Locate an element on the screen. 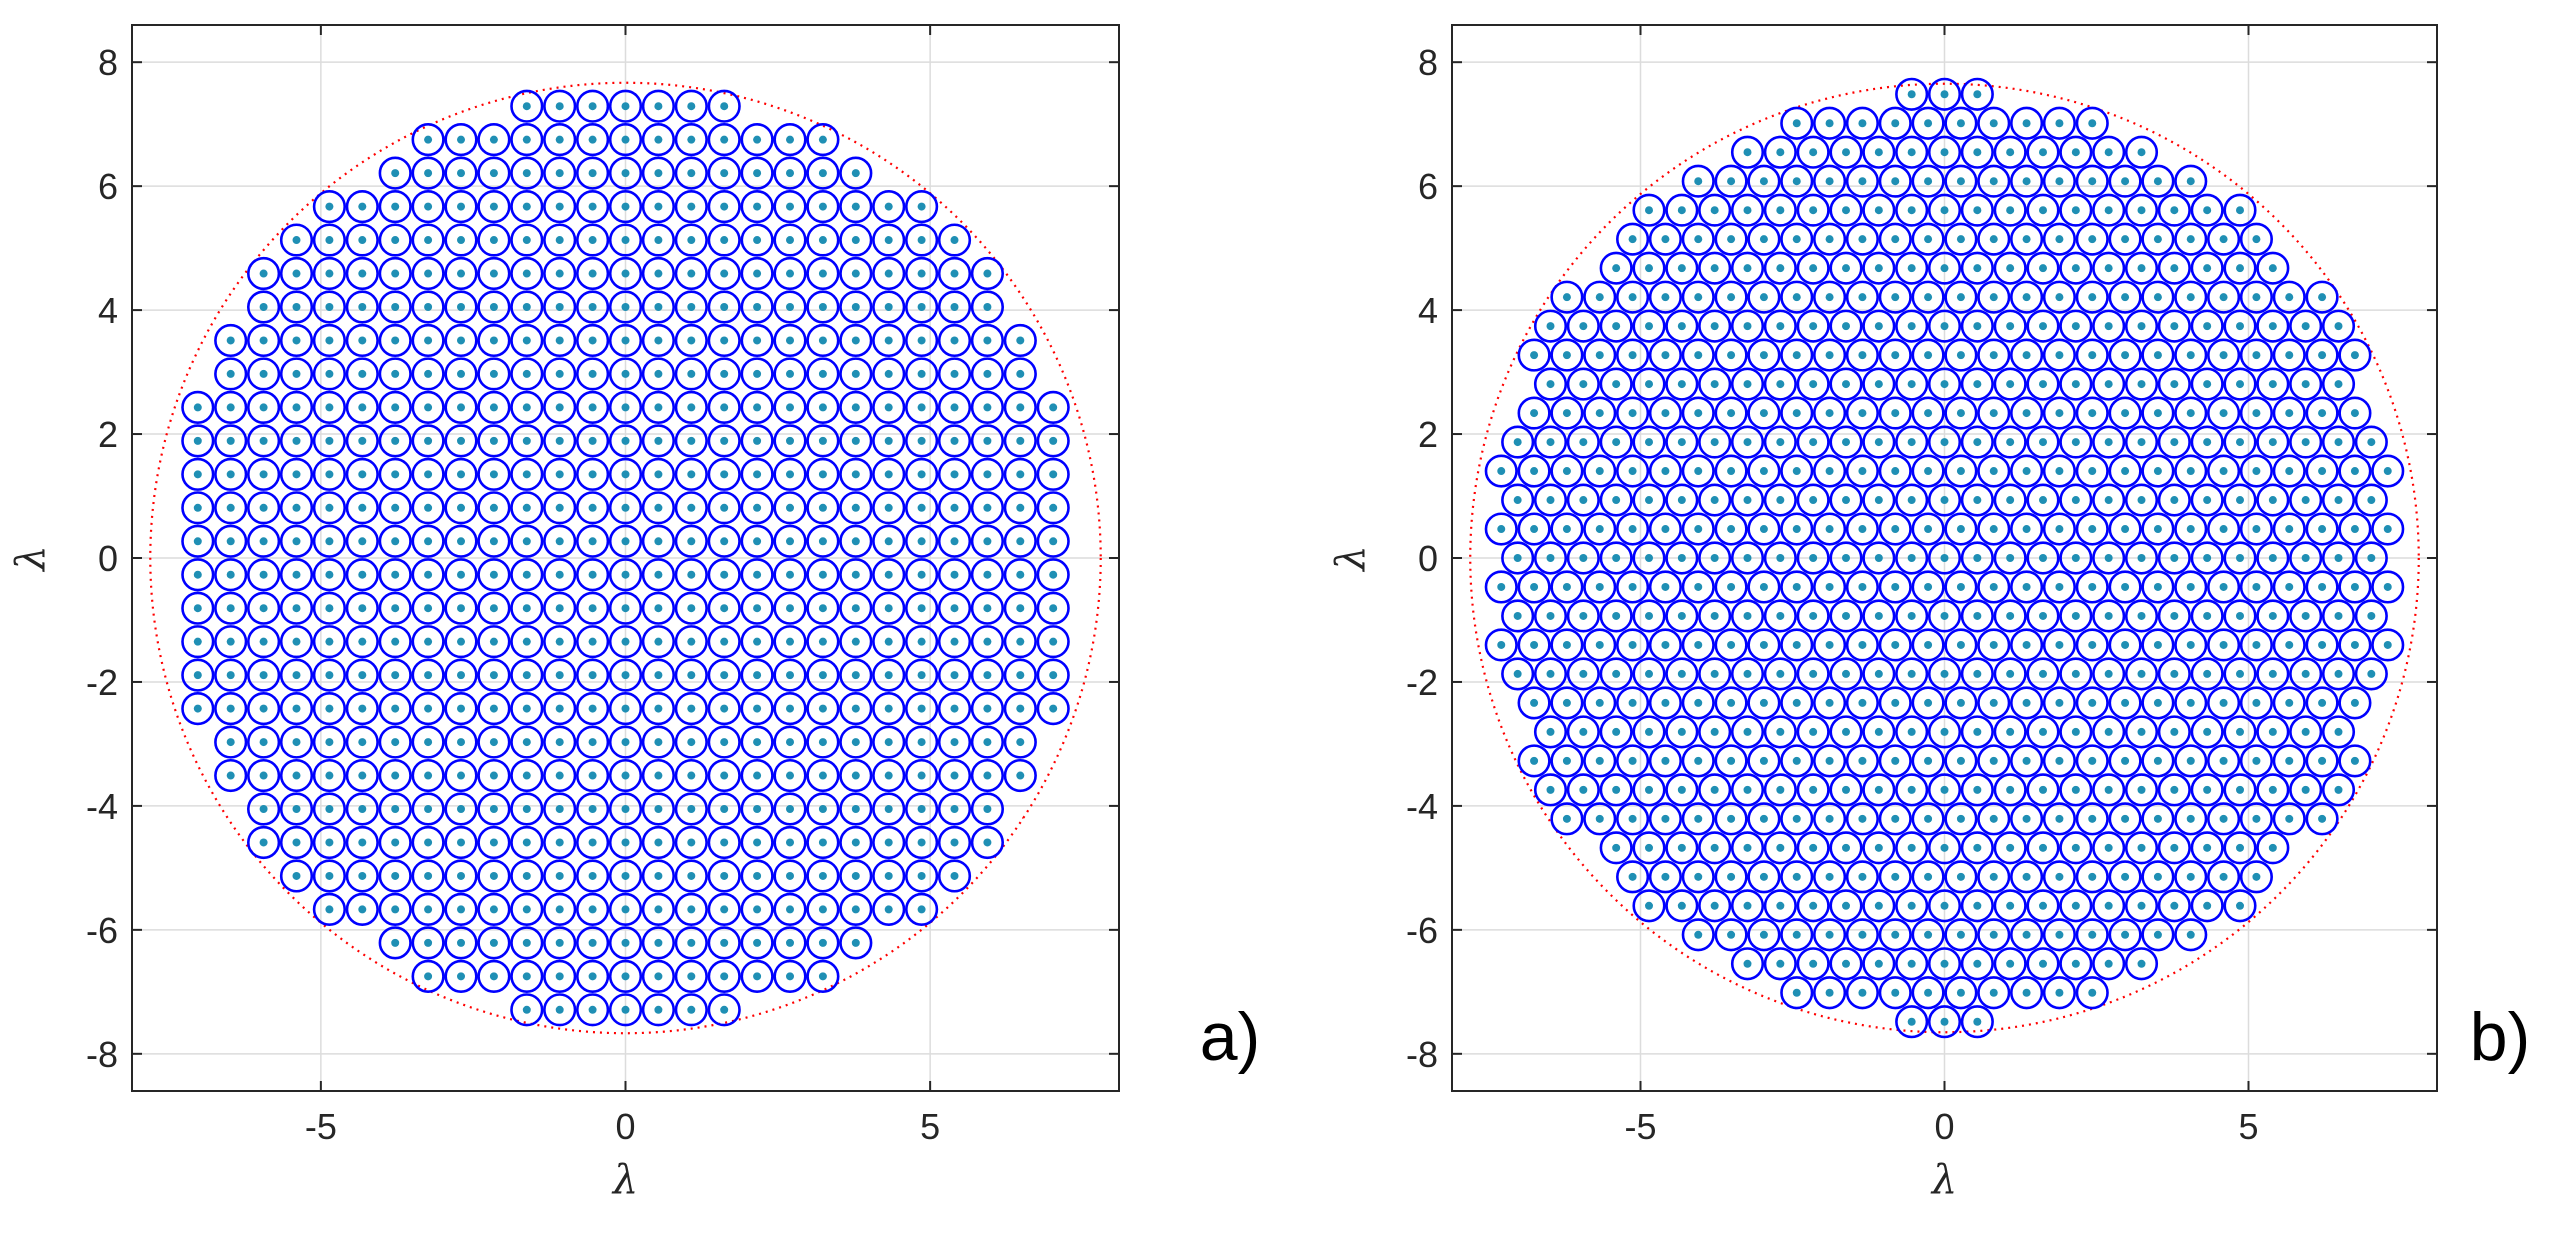  y-tick-label: 4 is located at coordinates (1428, 310).